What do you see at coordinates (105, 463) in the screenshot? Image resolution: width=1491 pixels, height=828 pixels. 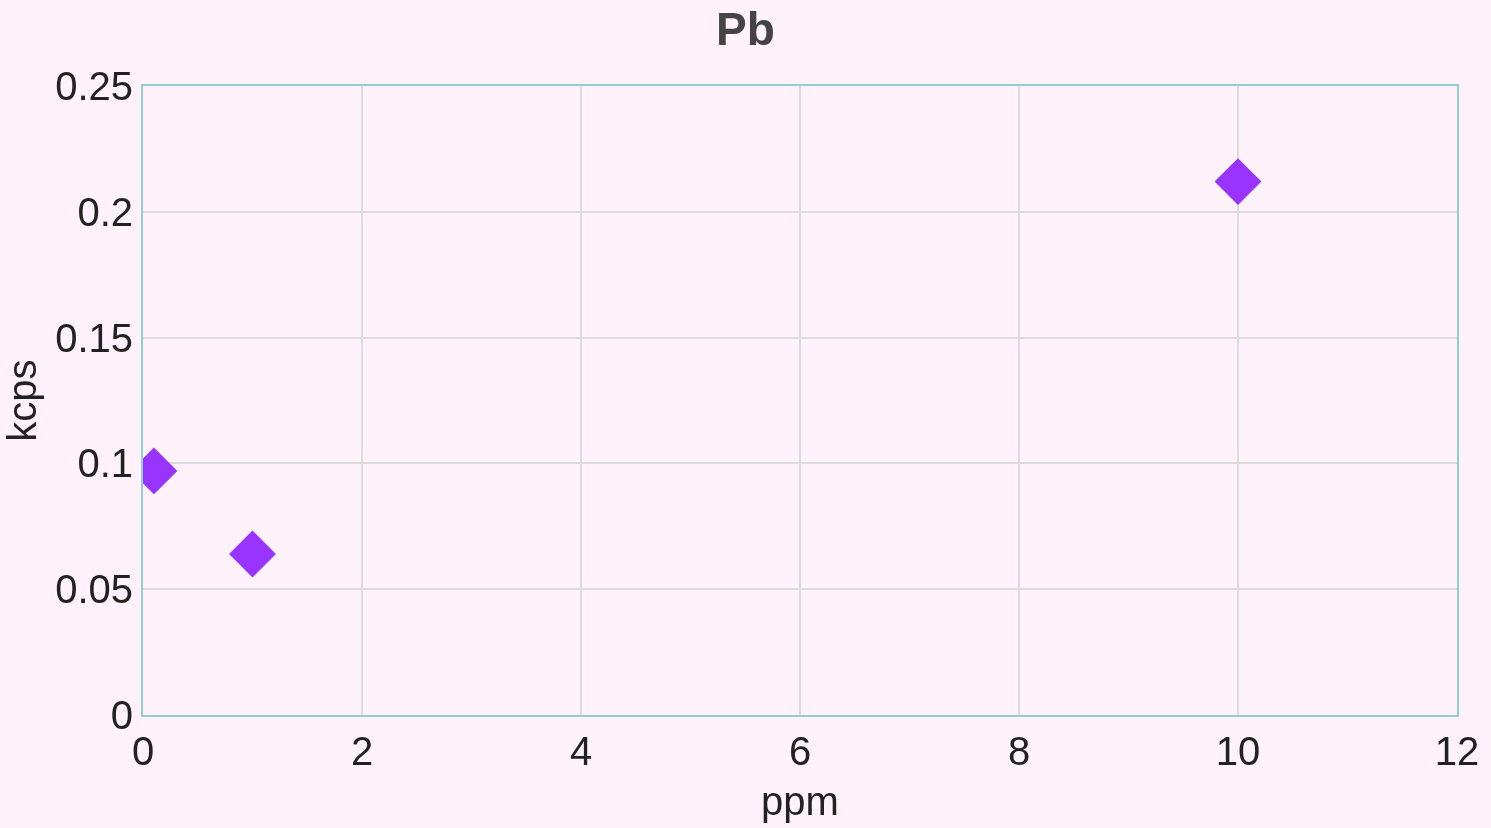 I see `y-tick-label: 0.1` at bounding box center [105, 463].